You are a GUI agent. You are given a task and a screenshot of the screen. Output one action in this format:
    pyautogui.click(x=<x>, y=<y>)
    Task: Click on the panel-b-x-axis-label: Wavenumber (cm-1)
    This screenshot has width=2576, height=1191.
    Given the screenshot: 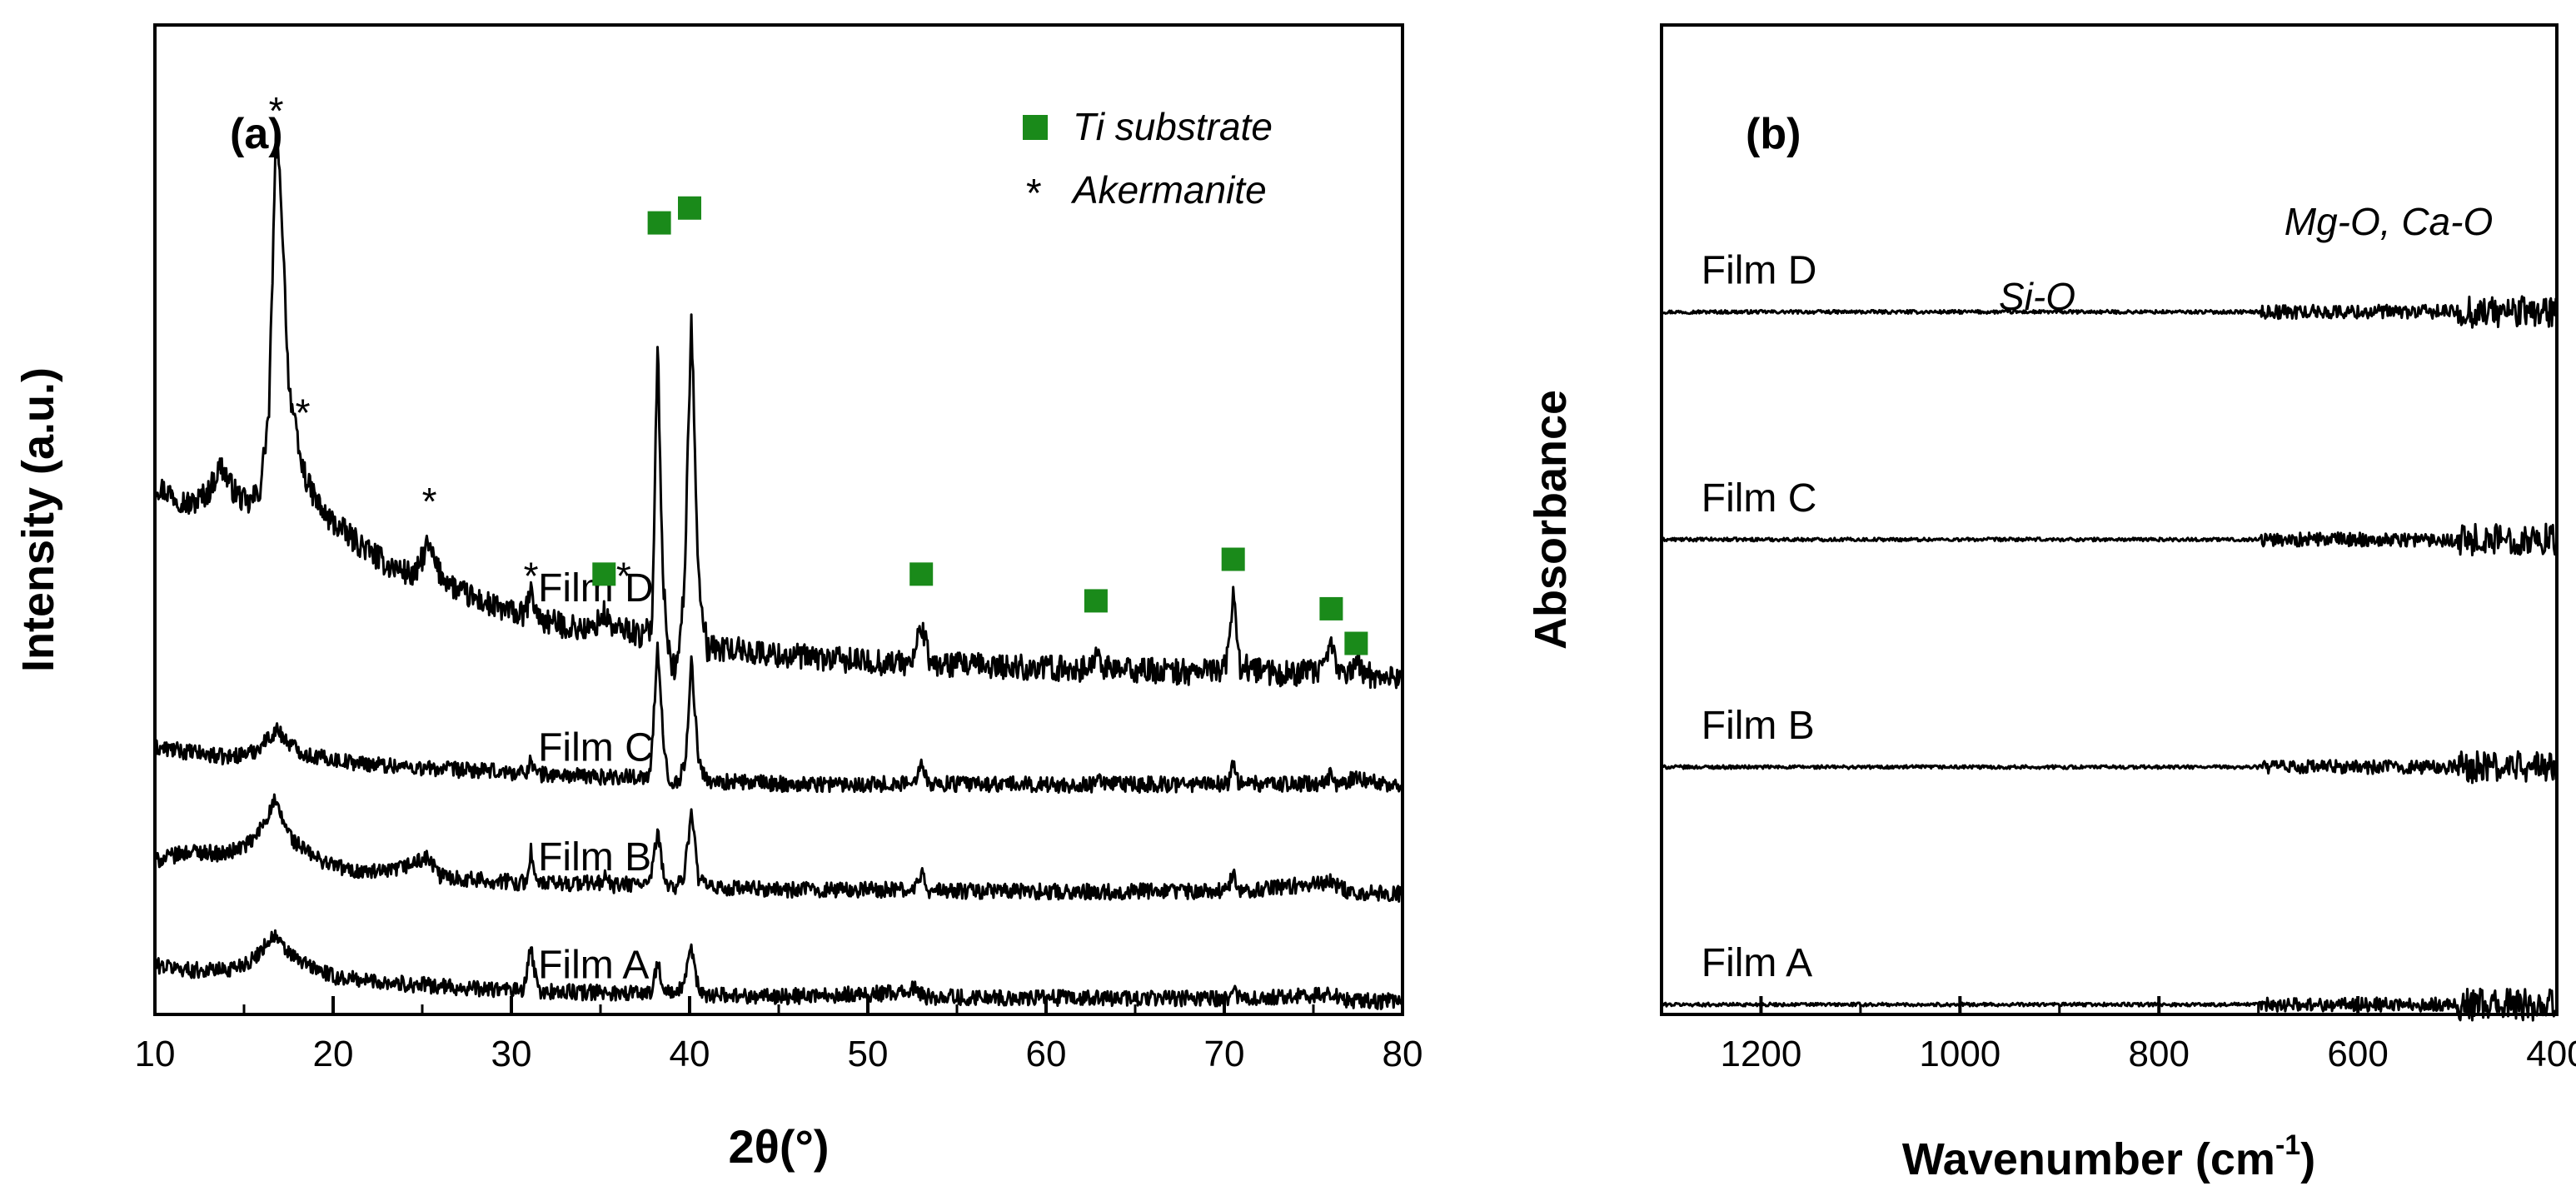 What is the action you would take?
    pyautogui.click(x=2108, y=1156)
    